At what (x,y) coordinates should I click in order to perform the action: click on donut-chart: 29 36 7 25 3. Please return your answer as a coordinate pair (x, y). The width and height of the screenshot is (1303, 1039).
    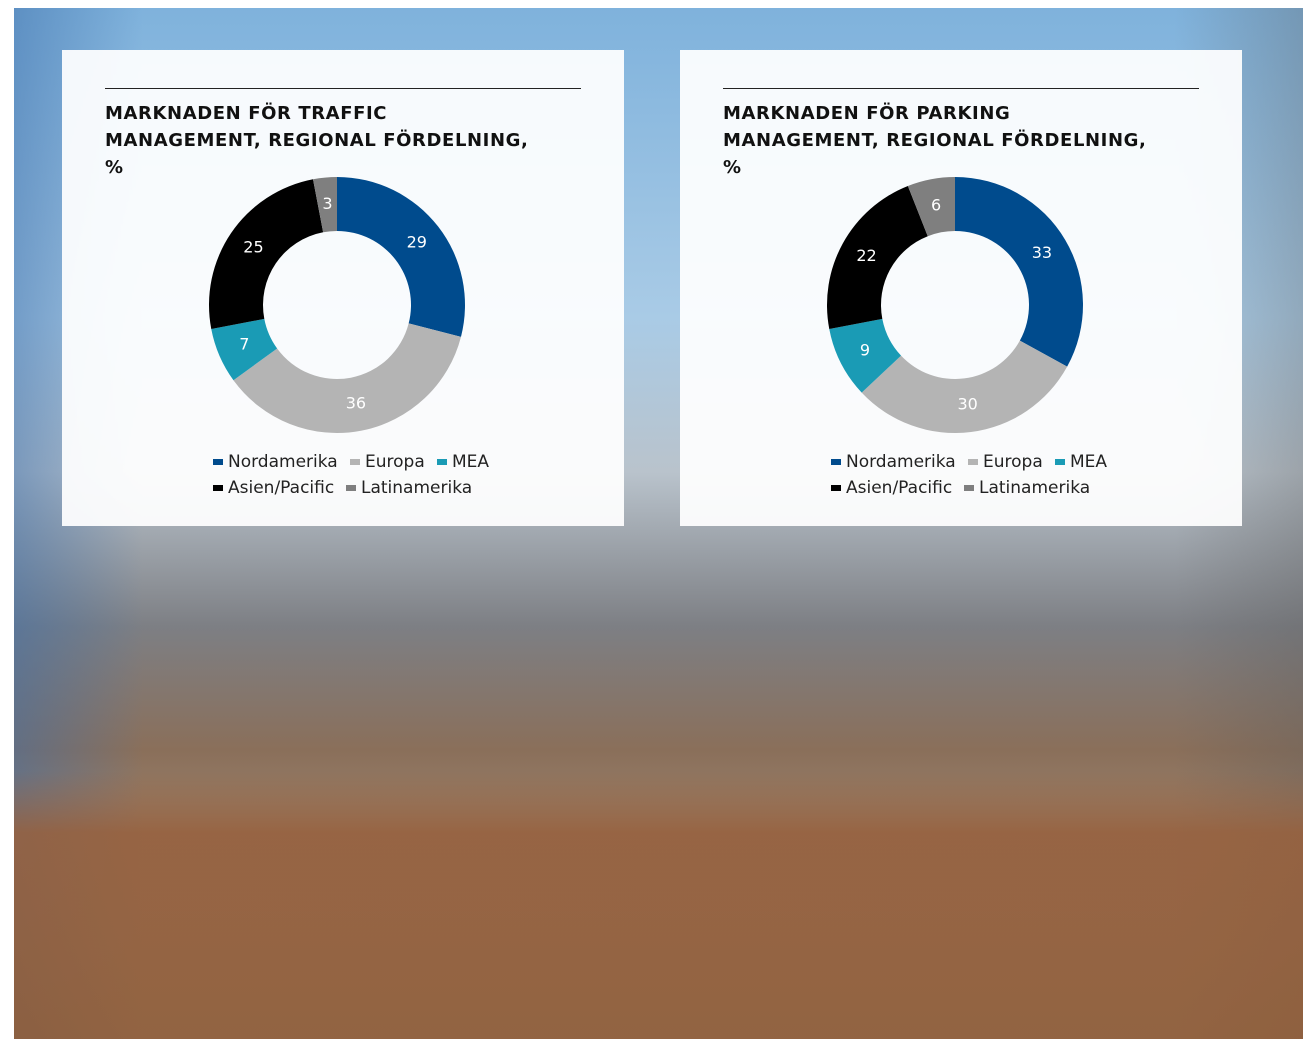
    Looking at the image, I should click on (337, 305).